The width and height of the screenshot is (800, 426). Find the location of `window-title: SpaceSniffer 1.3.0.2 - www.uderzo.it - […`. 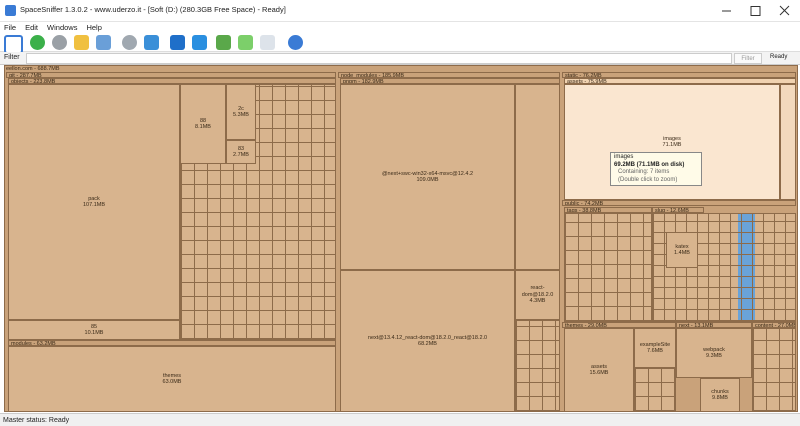

window-title: SpaceSniffer 1.3.0.2 - www.uderzo.it - [… is located at coordinates (153, 9).